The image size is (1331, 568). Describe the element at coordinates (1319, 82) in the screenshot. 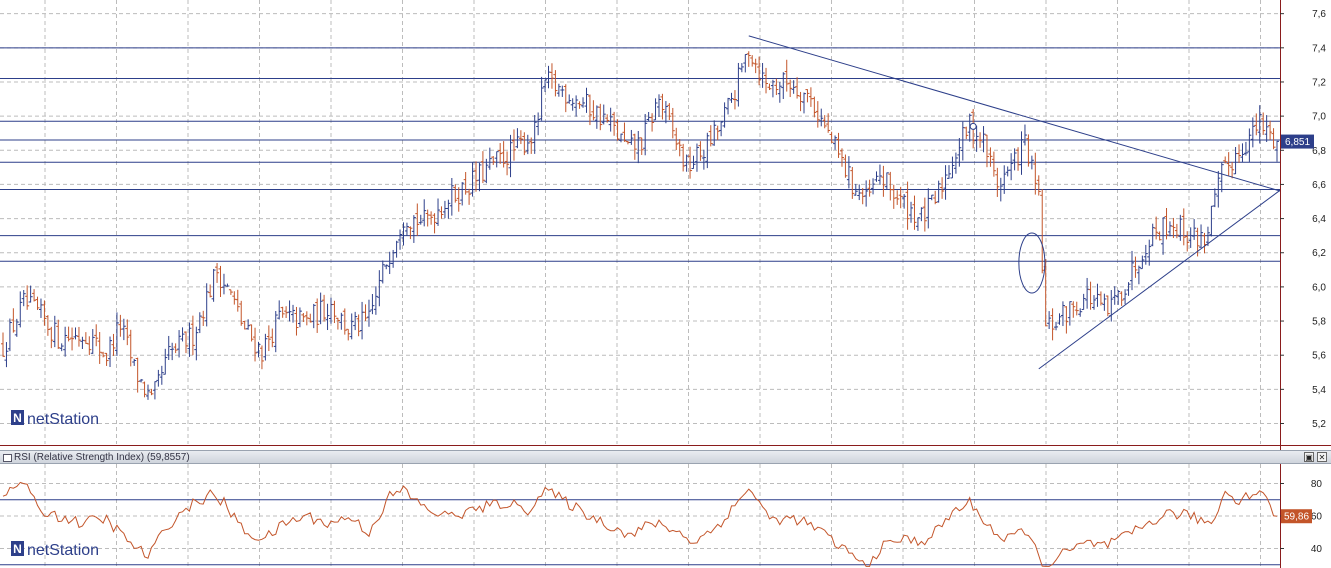

I see `price-axis-tick-label: 7,2` at that location.